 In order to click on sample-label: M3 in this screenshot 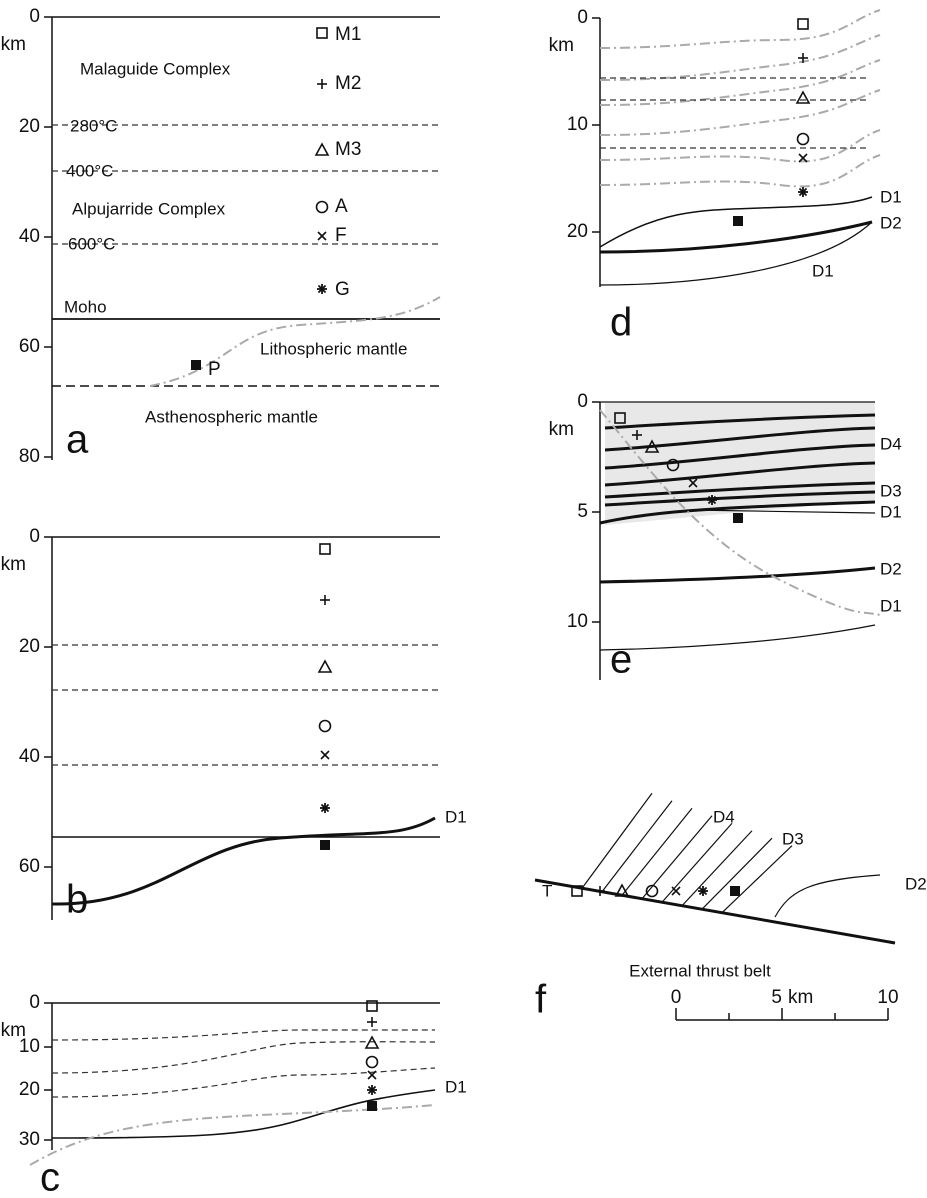, I will do `click(348, 149)`.